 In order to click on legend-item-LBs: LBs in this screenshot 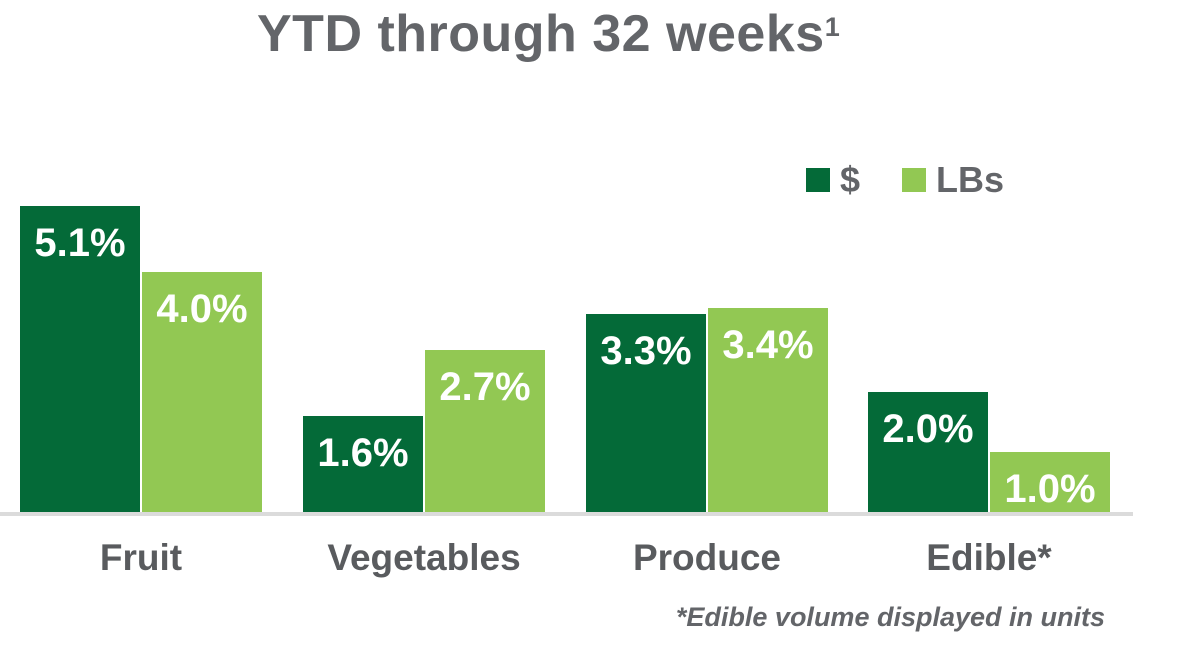, I will do `click(953, 180)`.